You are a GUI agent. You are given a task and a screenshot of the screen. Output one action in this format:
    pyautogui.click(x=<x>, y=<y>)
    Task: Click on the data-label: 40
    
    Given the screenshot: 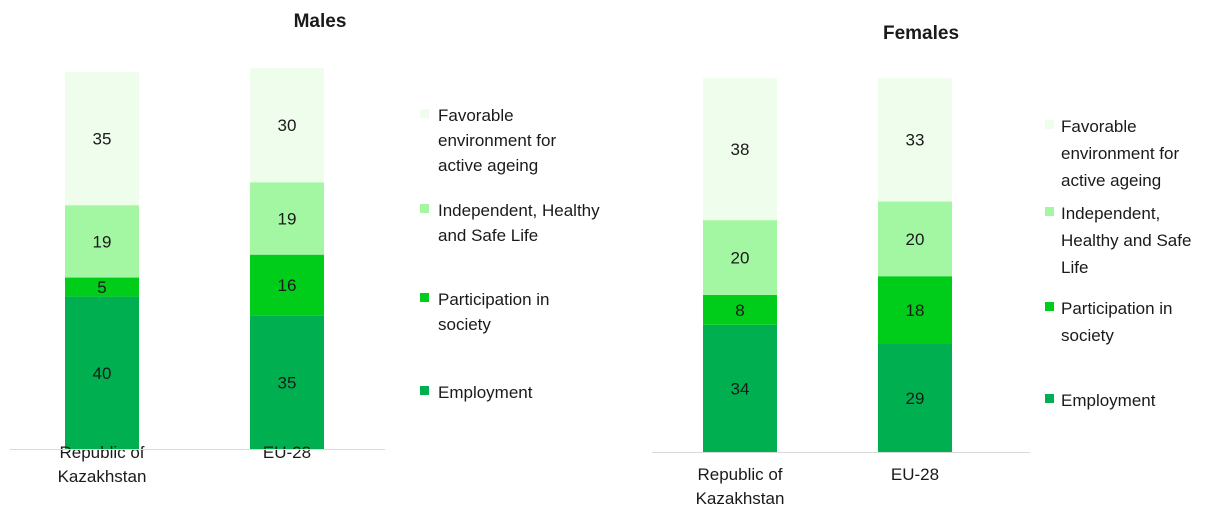 What is the action you would take?
    pyautogui.click(x=102, y=373)
    